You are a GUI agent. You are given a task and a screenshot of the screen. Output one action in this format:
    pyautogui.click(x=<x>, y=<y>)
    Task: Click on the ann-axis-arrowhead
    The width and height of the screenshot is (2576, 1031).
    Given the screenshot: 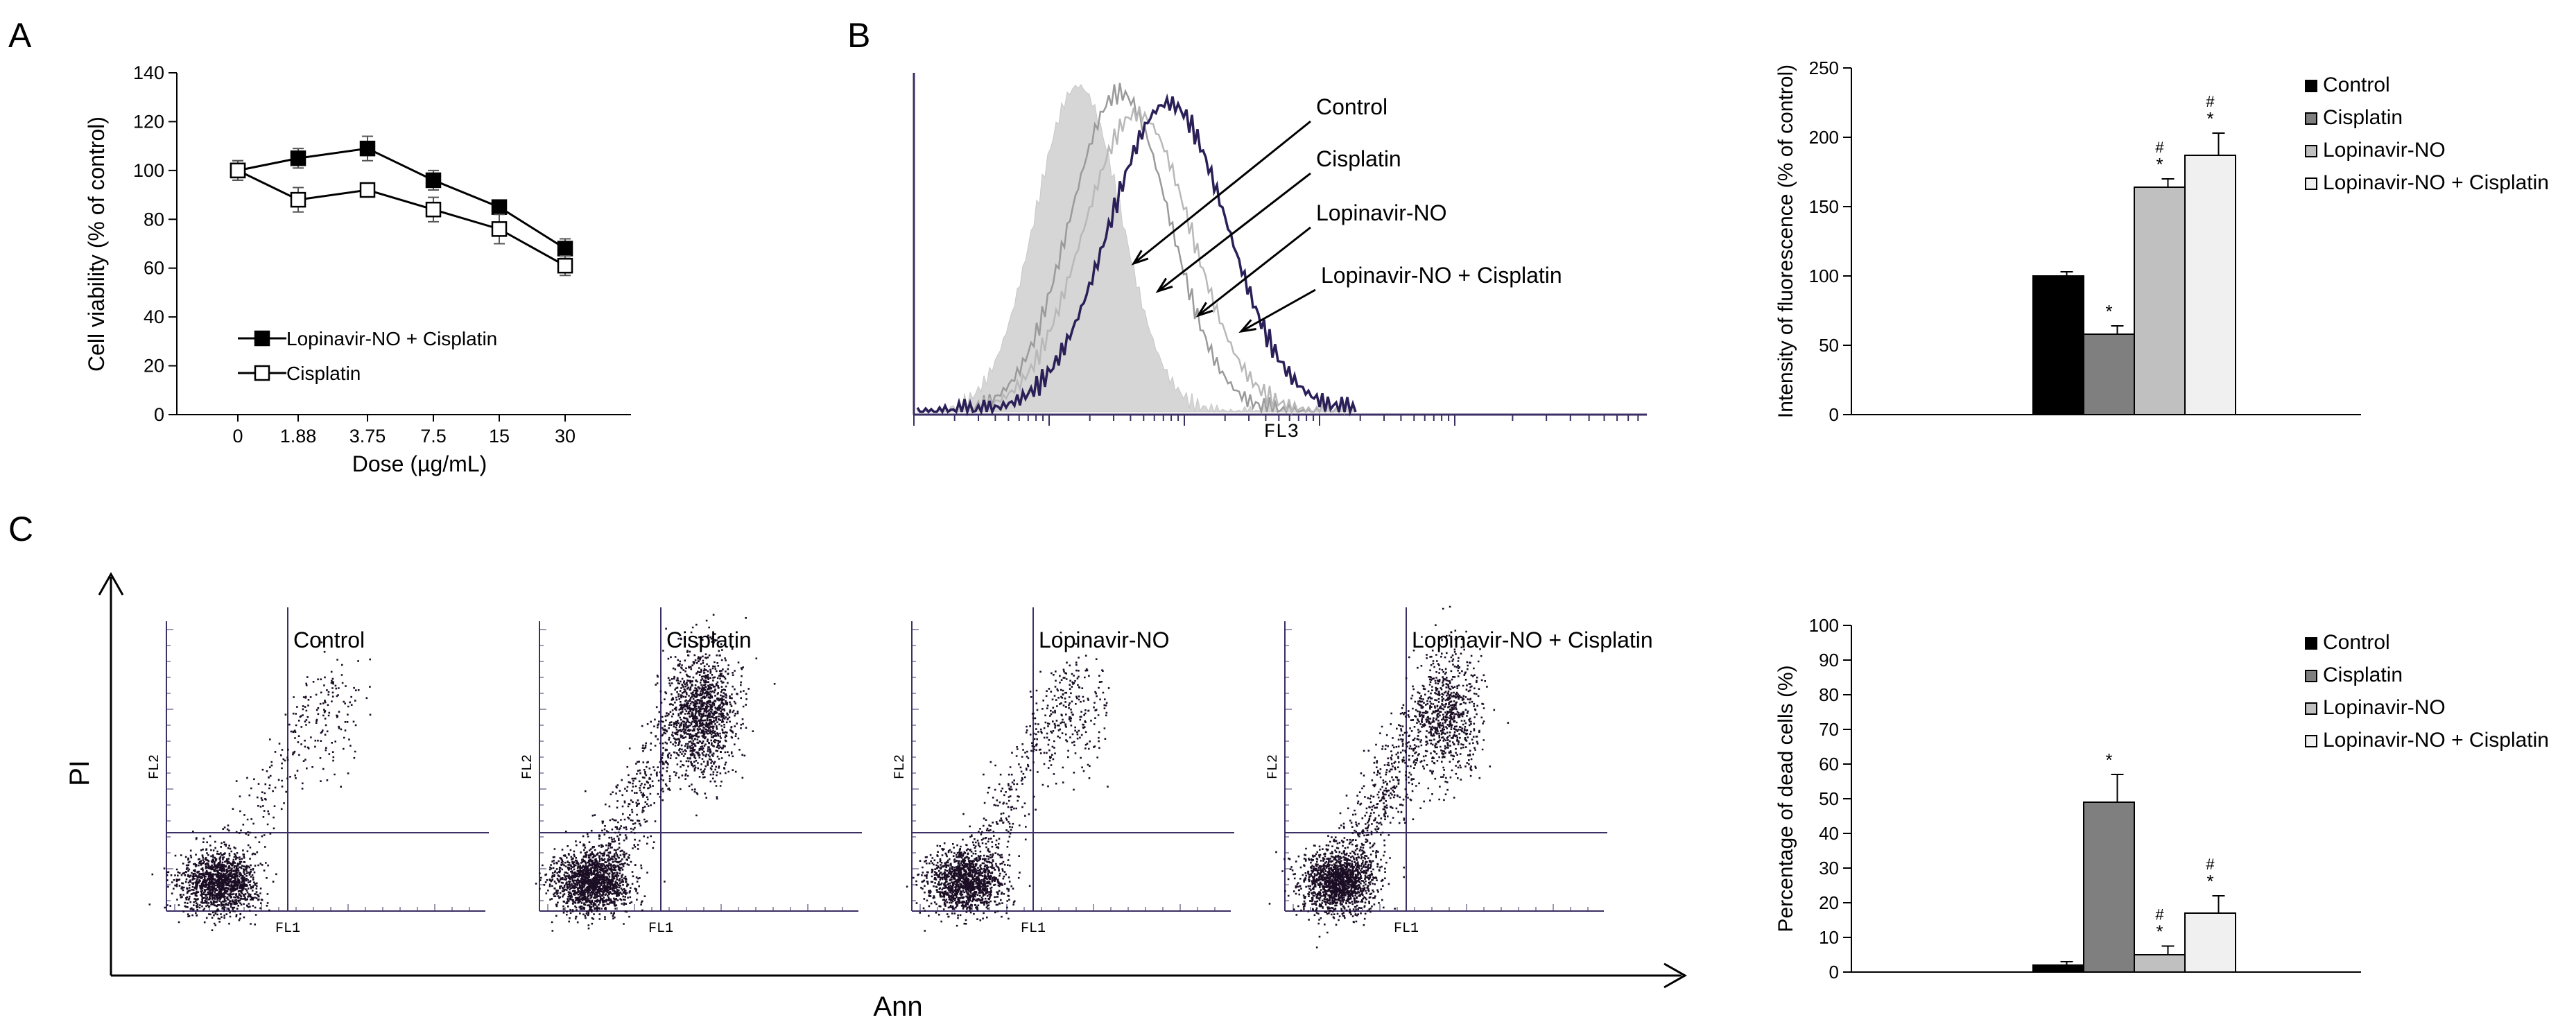 What is the action you would take?
    pyautogui.click(x=1675, y=975)
    